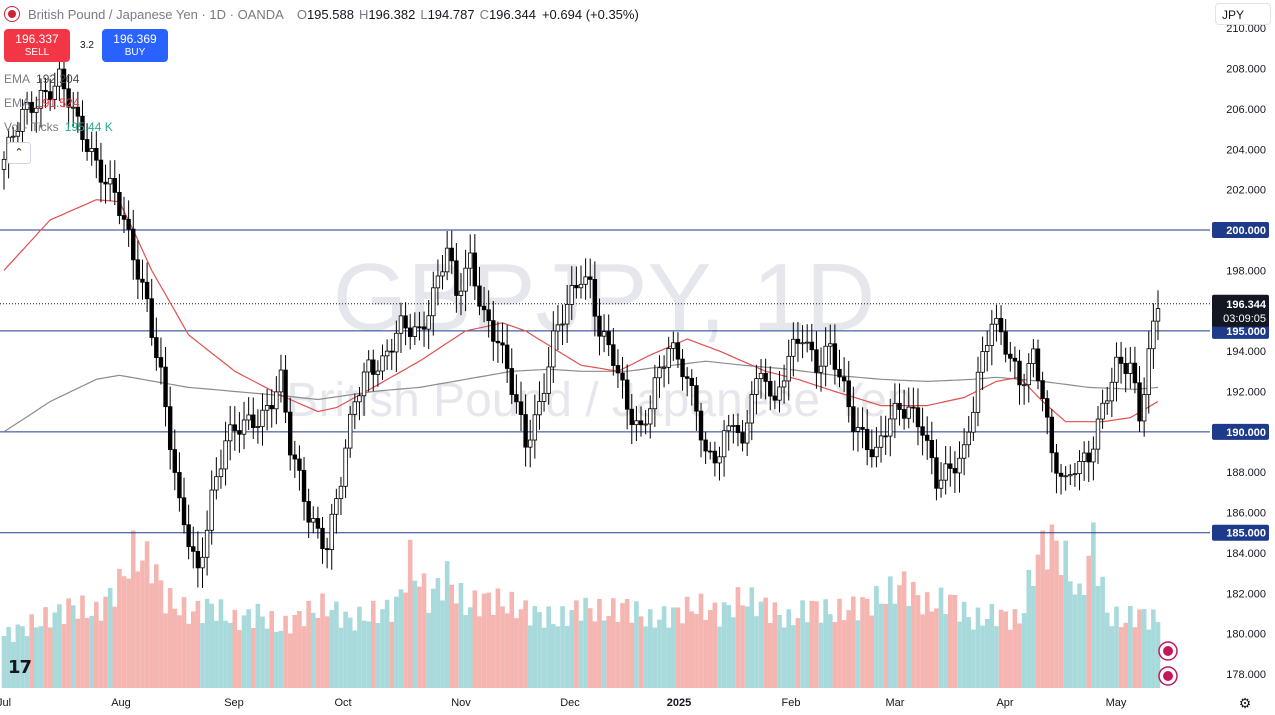  What do you see at coordinates (1004, 703) in the screenshot?
I see `x-tick-label: Apr` at bounding box center [1004, 703].